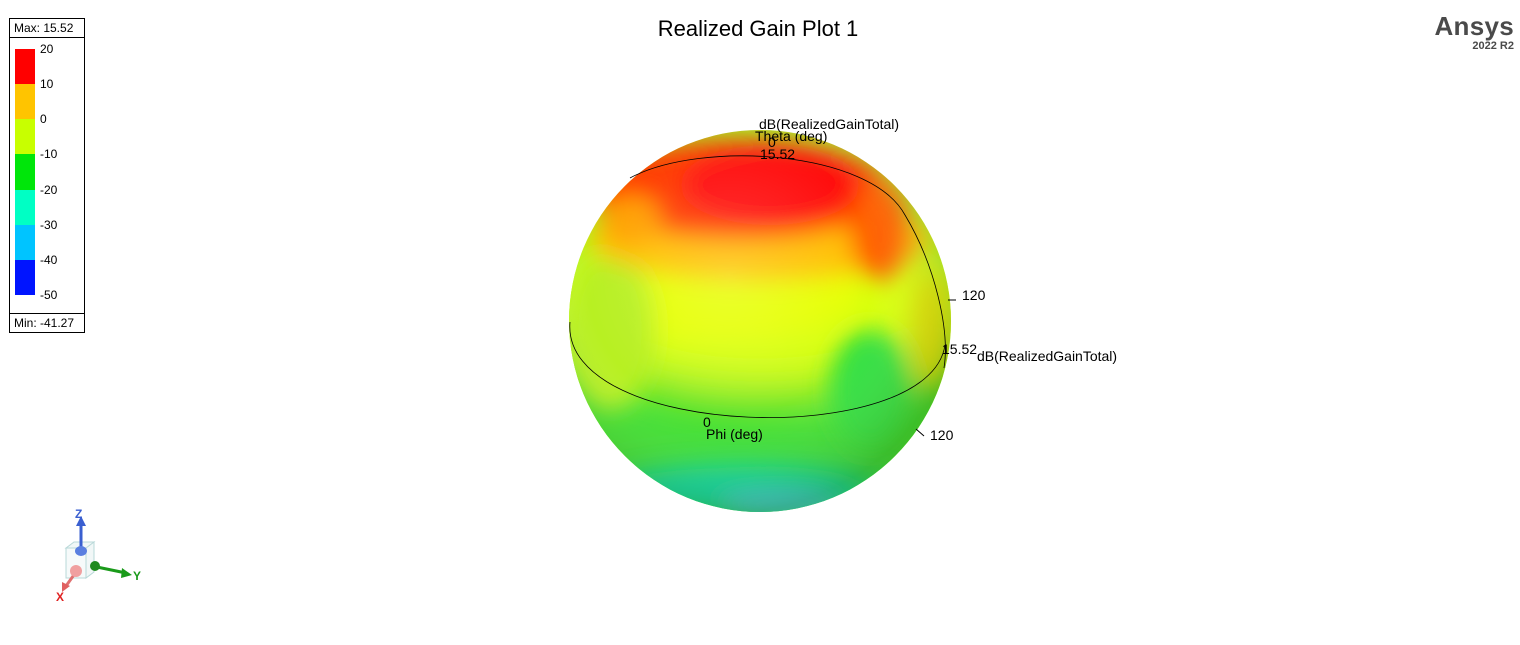 This screenshot has width=1520, height=645. Describe the element at coordinates (49, 154) in the screenshot. I see `legend-tick-label: -10` at that location.